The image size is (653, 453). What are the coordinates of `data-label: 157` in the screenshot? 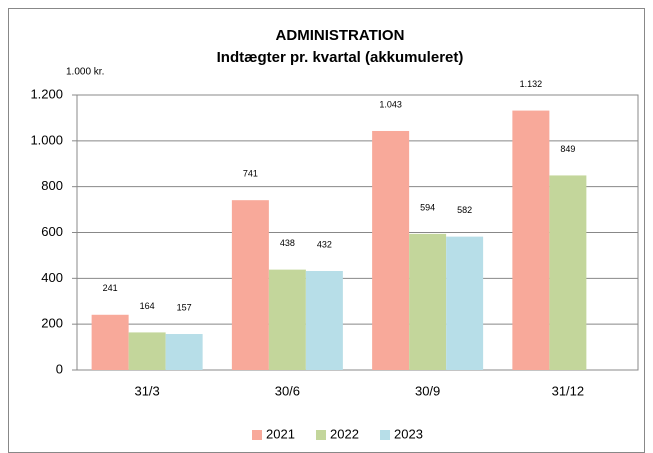 It's located at (184, 307).